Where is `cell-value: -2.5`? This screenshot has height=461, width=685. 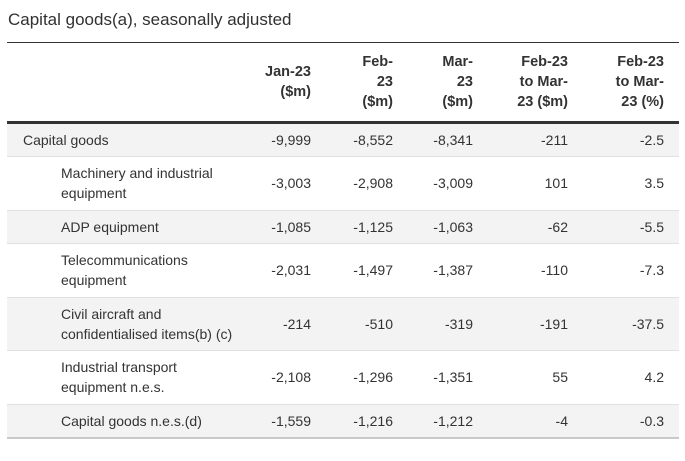
cell-value: -2.5 is located at coordinates (651, 139).